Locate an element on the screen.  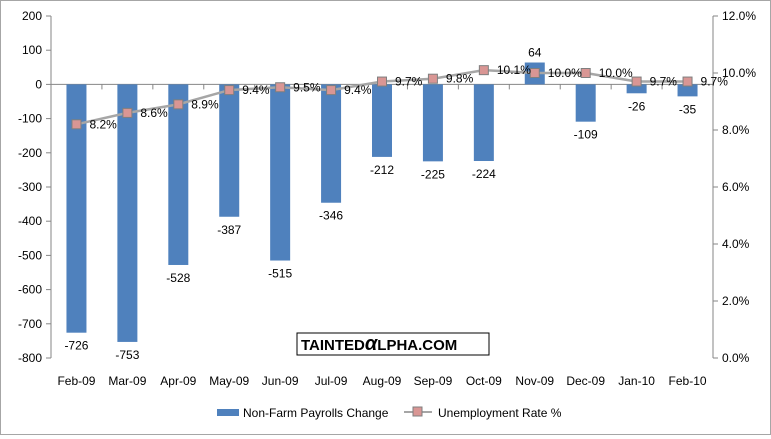
watermark-box is located at coordinates (393, 344).